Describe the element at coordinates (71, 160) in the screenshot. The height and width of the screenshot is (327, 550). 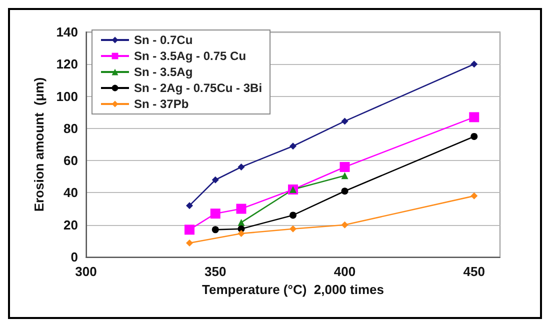
I see `y-tick-label: 60` at that location.